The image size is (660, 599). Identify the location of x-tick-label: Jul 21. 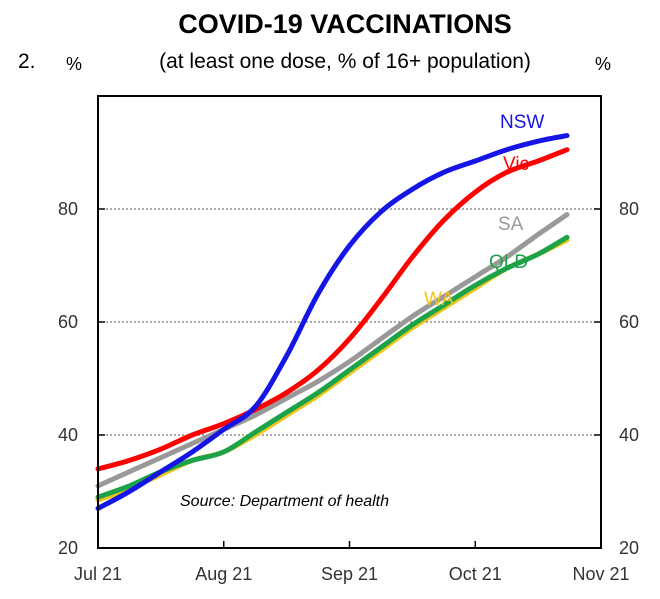
(98, 574).